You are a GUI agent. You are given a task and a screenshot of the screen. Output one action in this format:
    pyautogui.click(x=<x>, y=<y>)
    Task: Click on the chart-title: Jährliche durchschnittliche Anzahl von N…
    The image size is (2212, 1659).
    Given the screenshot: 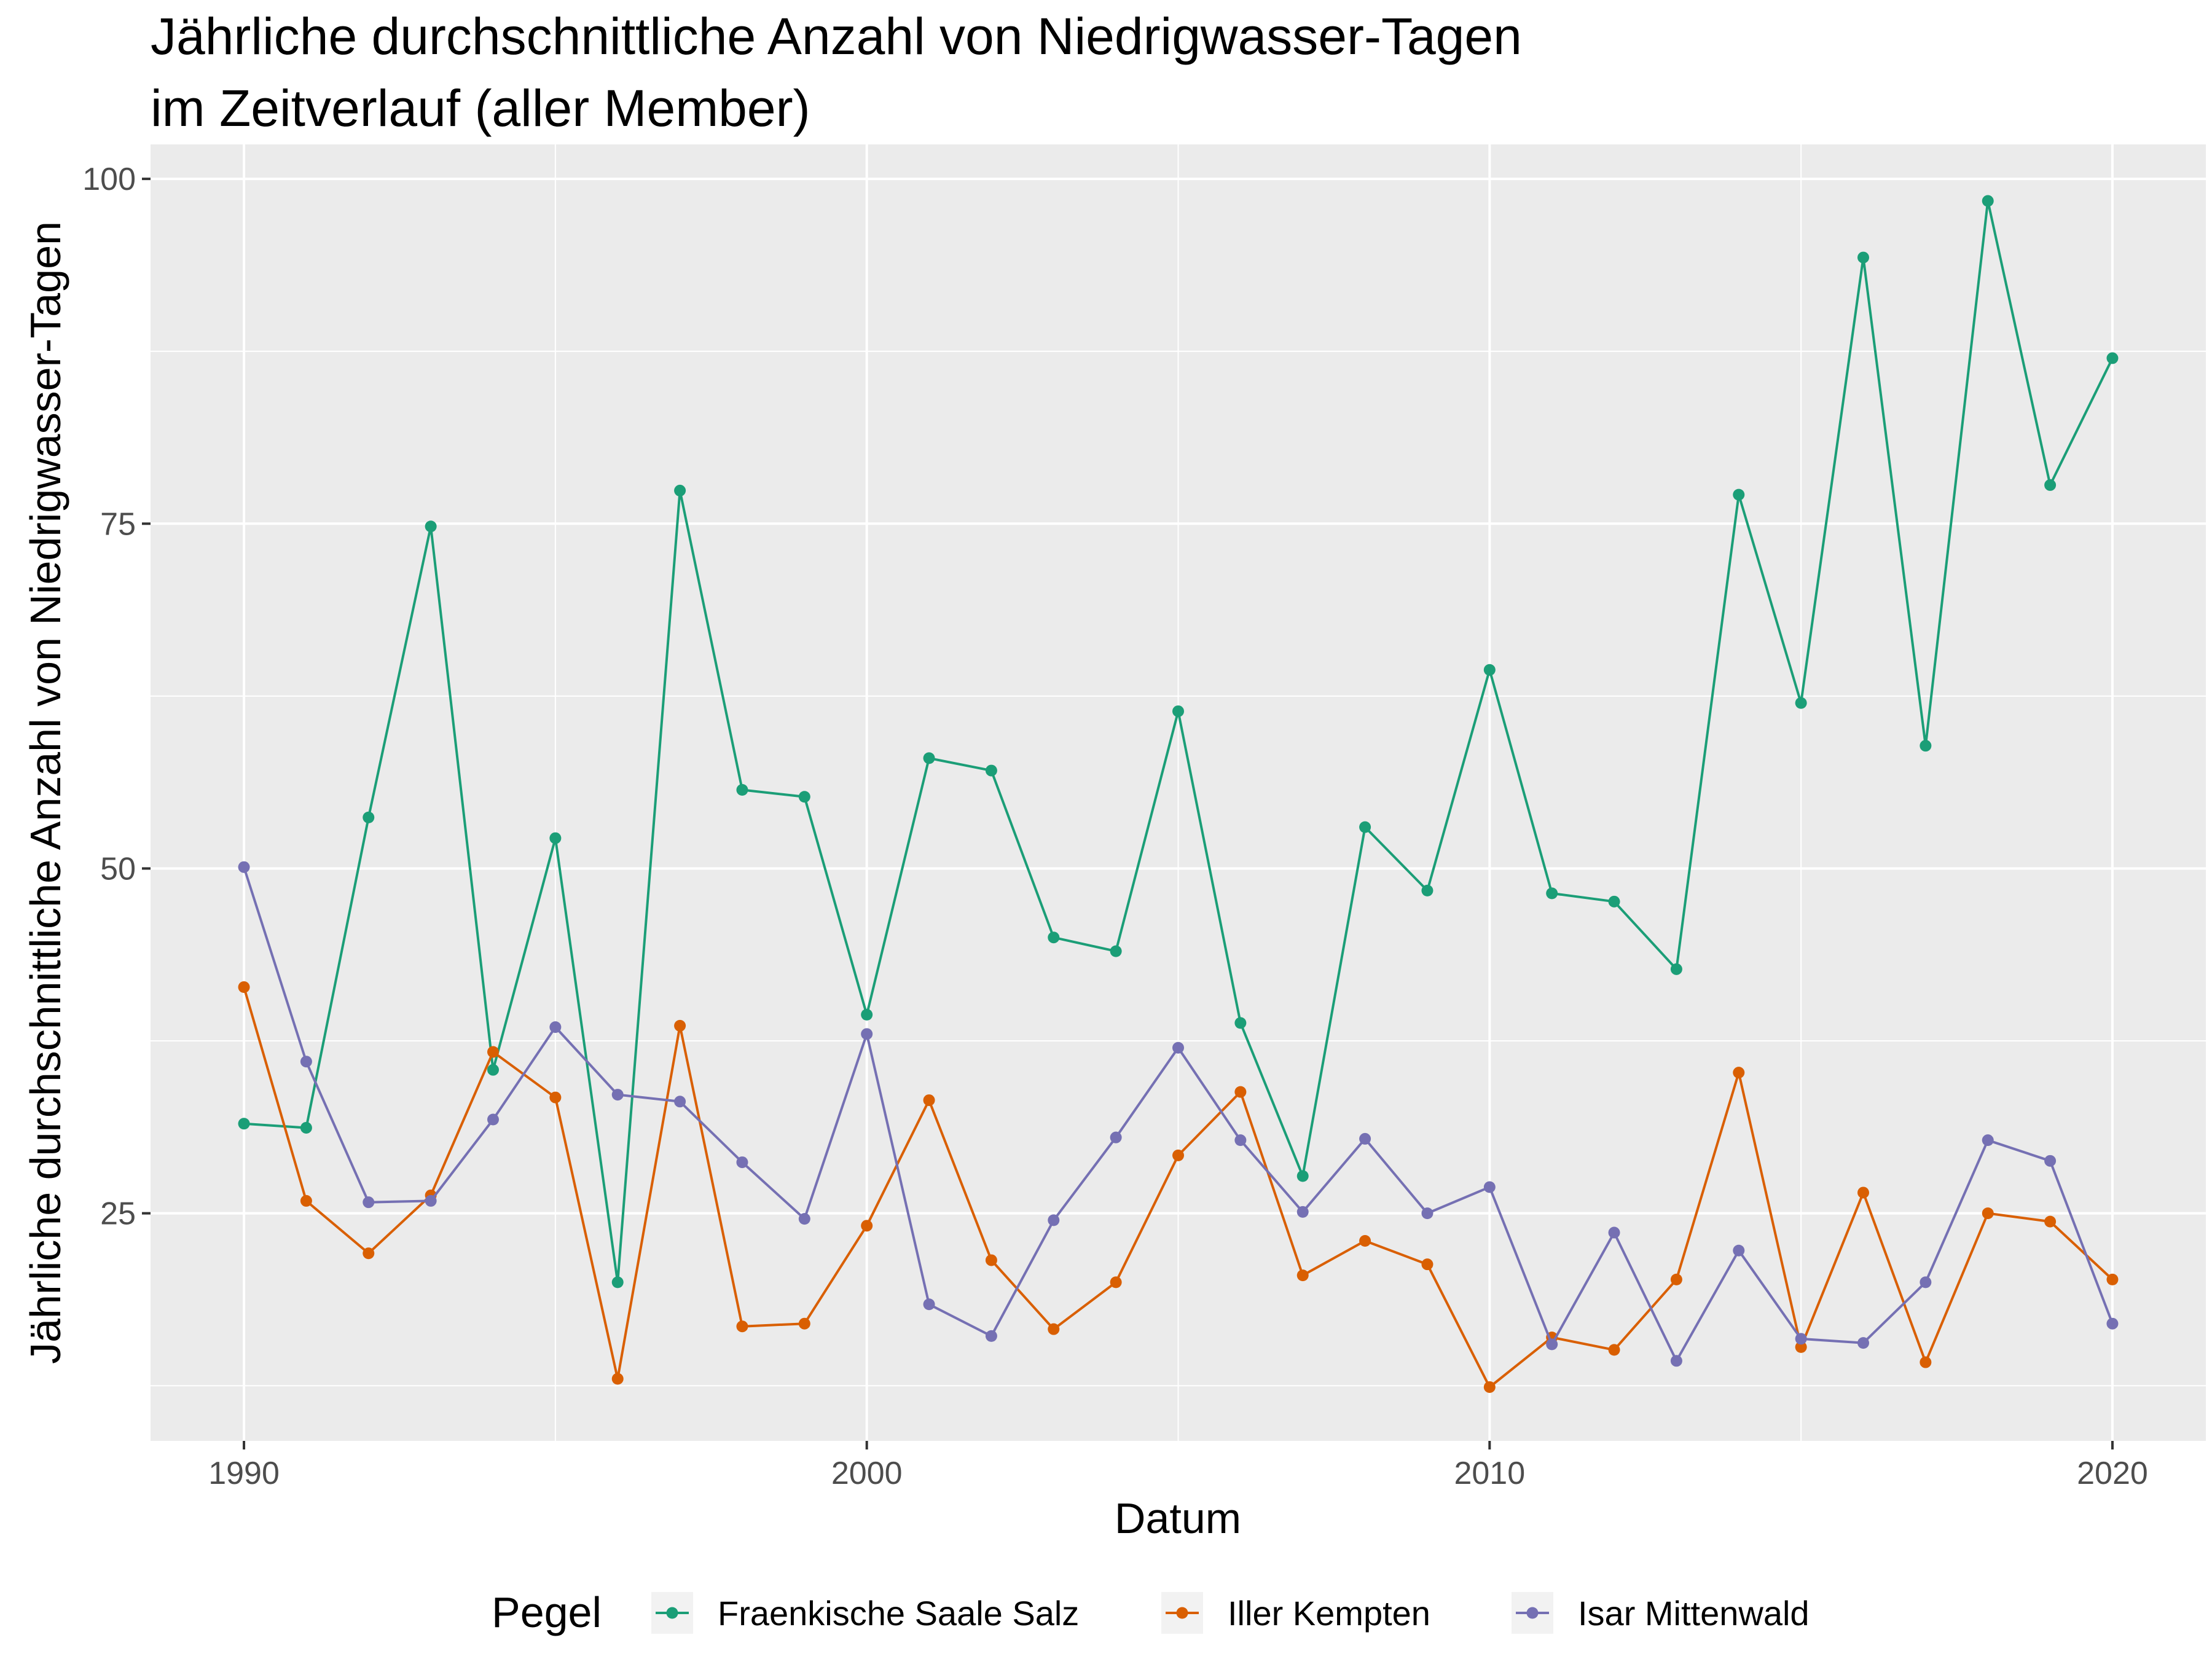 What is the action you would take?
    pyautogui.click(x=836, y=36)
    